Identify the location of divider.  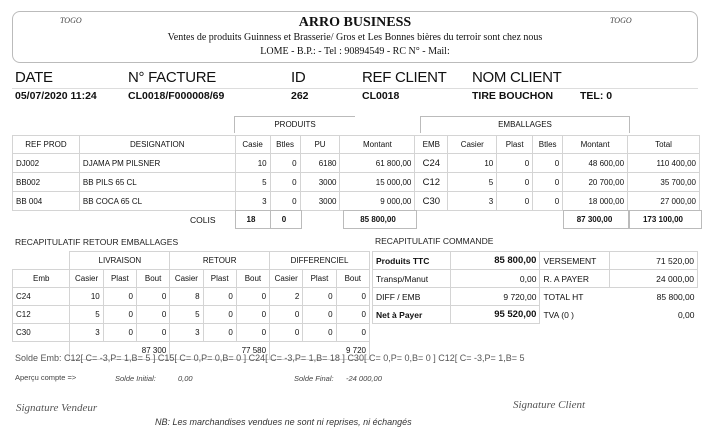
(355, 88).